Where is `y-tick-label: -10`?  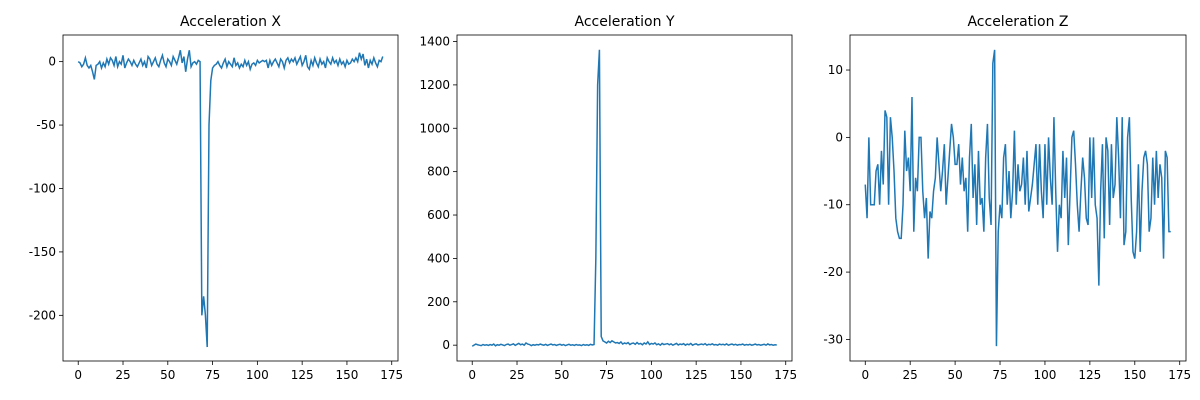 y-tick-label: -10 is located at coordinates (833, 205).